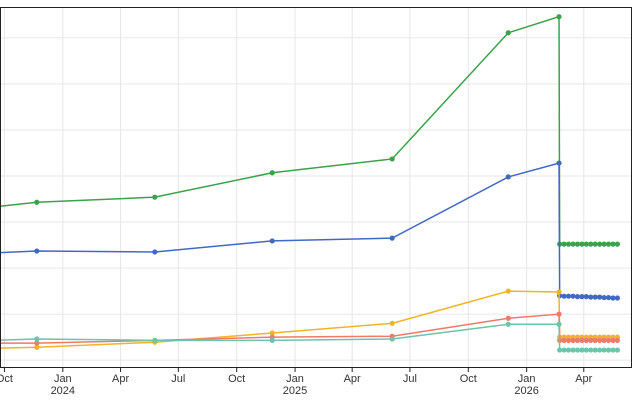 This screenshot has height=400, width=640. Describe the element at coordinates (295, 385) in the screenshot. I see `x-tick-label: Jan 2025` at that location.